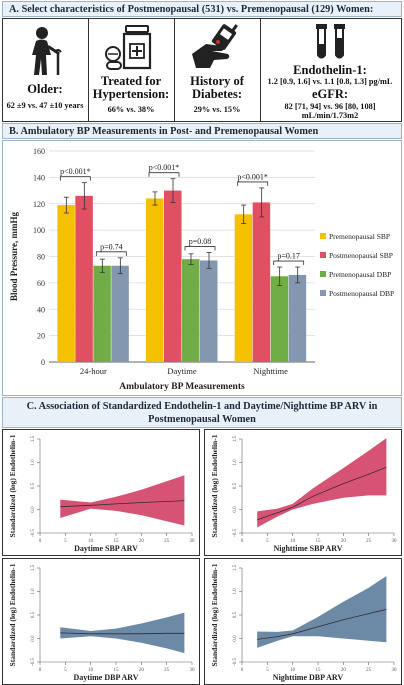 The image size is (404, 685). What do you see at coordinates (361, 255) in the screenshot?
I see `legend-label: Postmenopausal SBP` at bounding box center [361, 255].